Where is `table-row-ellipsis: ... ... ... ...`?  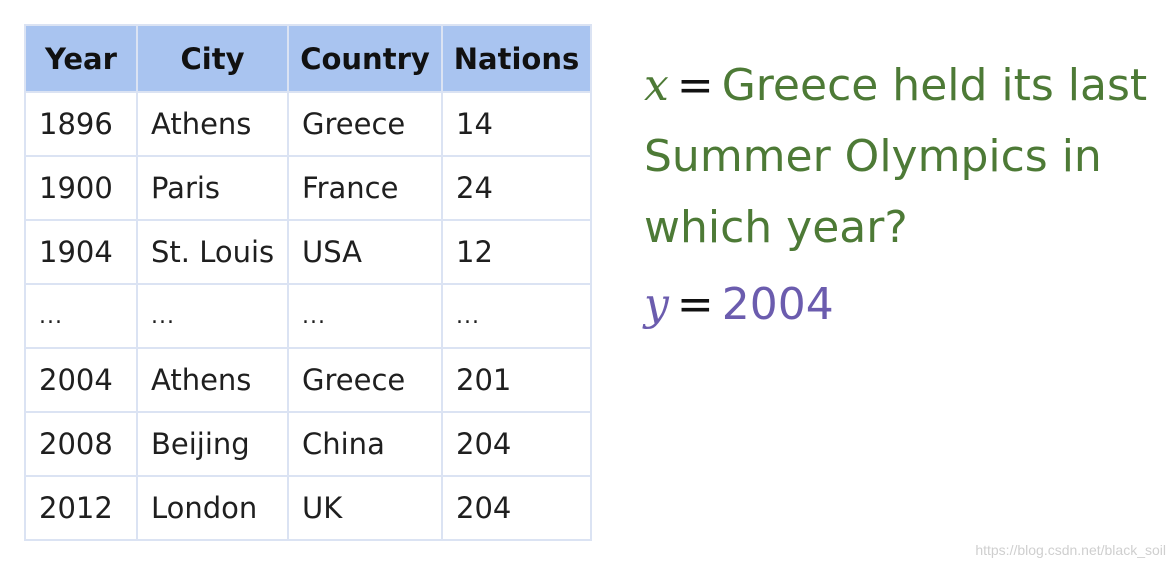
table-row-ellipsis: ... ... ... ... is located at coordinates (308, 316).